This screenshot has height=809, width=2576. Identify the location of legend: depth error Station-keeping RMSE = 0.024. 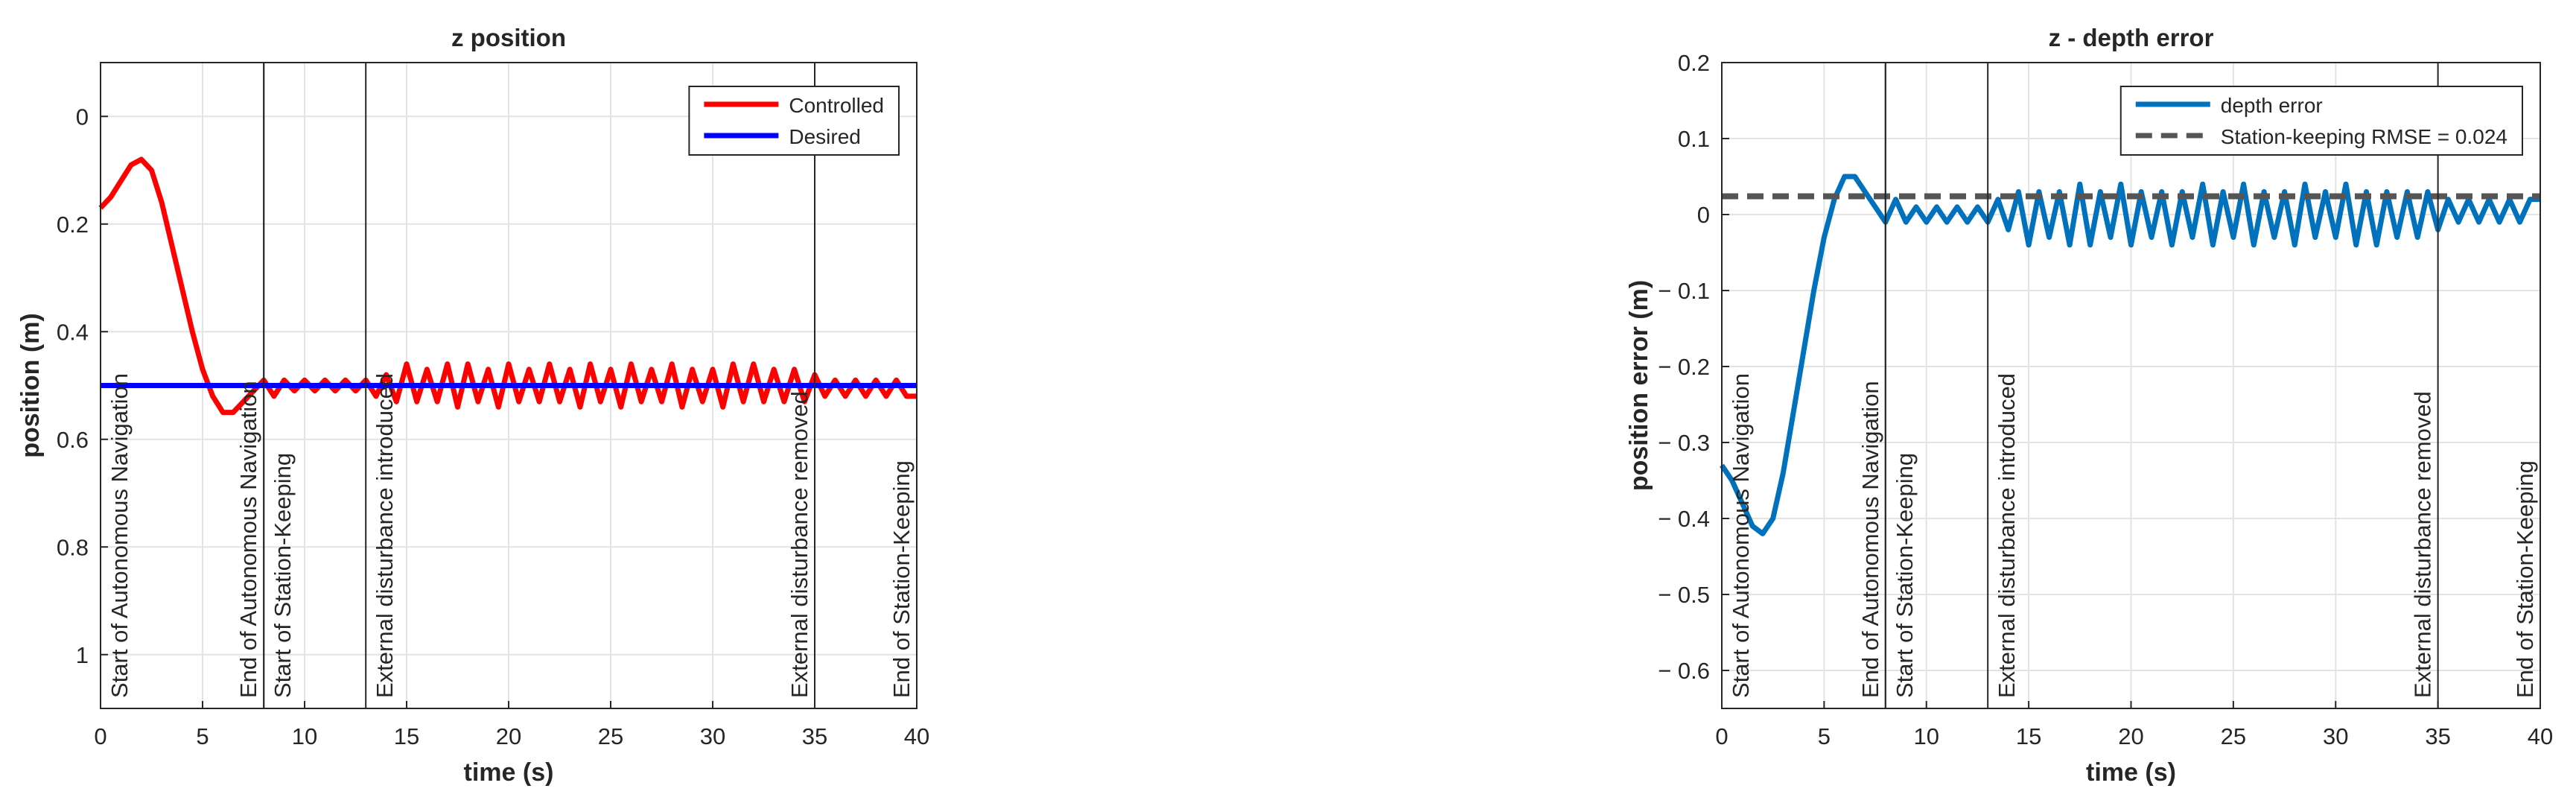
(2321, 121).